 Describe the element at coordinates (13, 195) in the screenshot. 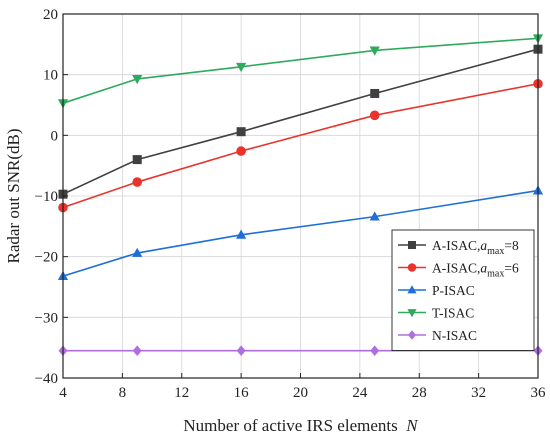

I see `y-axis-title: Radar out SNR(dB)` at that location.